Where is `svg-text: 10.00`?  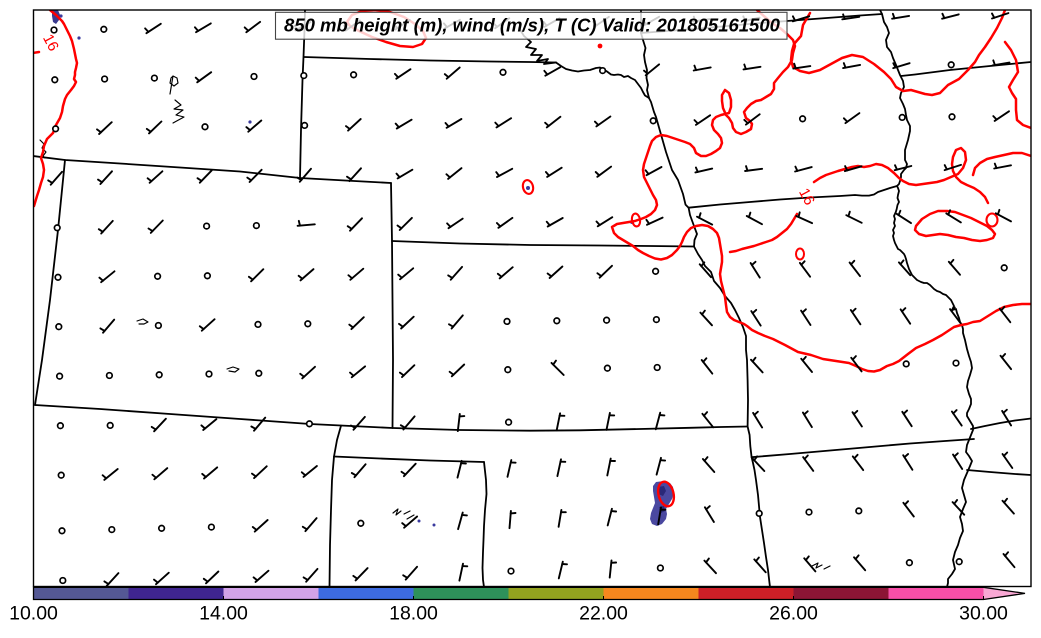
svg-text: 10.00 is located at coordinates (33, 614).